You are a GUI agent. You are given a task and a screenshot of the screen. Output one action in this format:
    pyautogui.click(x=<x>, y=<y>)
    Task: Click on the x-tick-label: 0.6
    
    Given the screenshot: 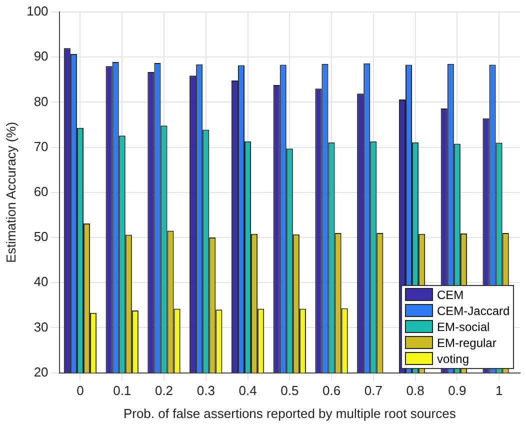 What is the action you would take?
    pyautogui.click(x=331, y=390)
    